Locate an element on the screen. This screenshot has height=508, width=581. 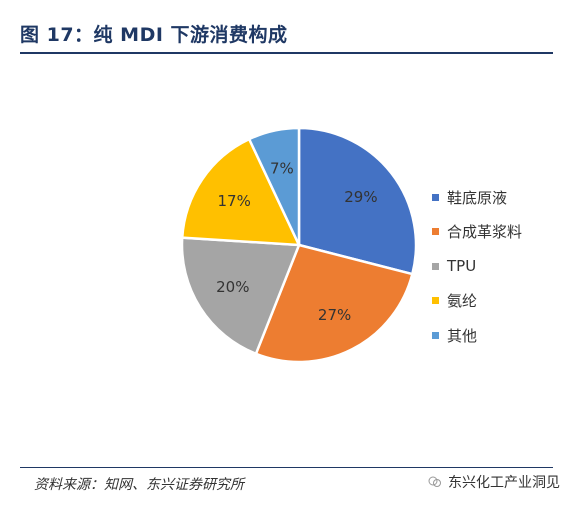
legend-item-4: 氨纶 is located at coordinates (477, 301).